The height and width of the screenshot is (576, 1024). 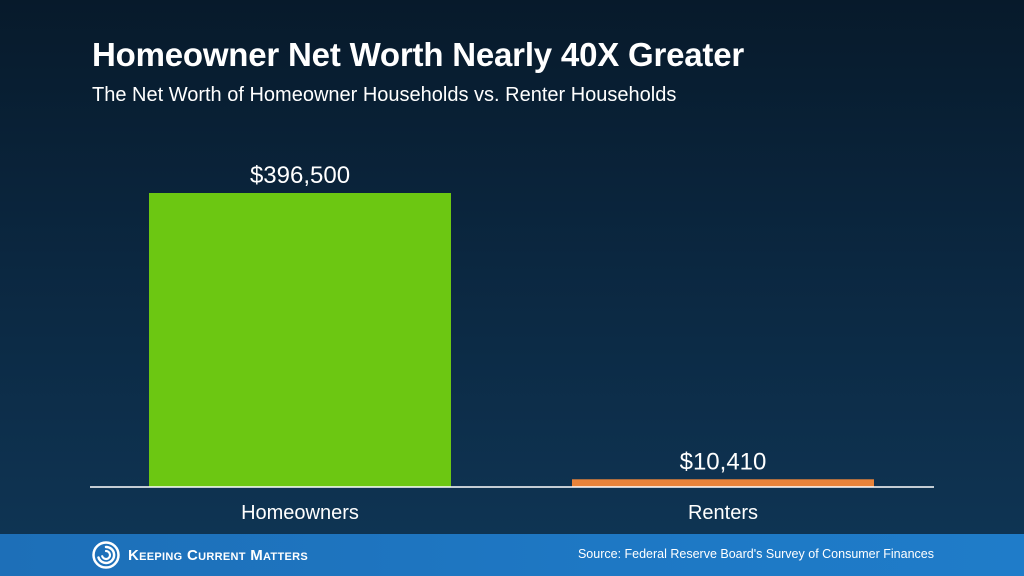 What do you see at coordinates (723, 483) in the screenshot?
I see `bar-renters` at bounding box center [723, 483].